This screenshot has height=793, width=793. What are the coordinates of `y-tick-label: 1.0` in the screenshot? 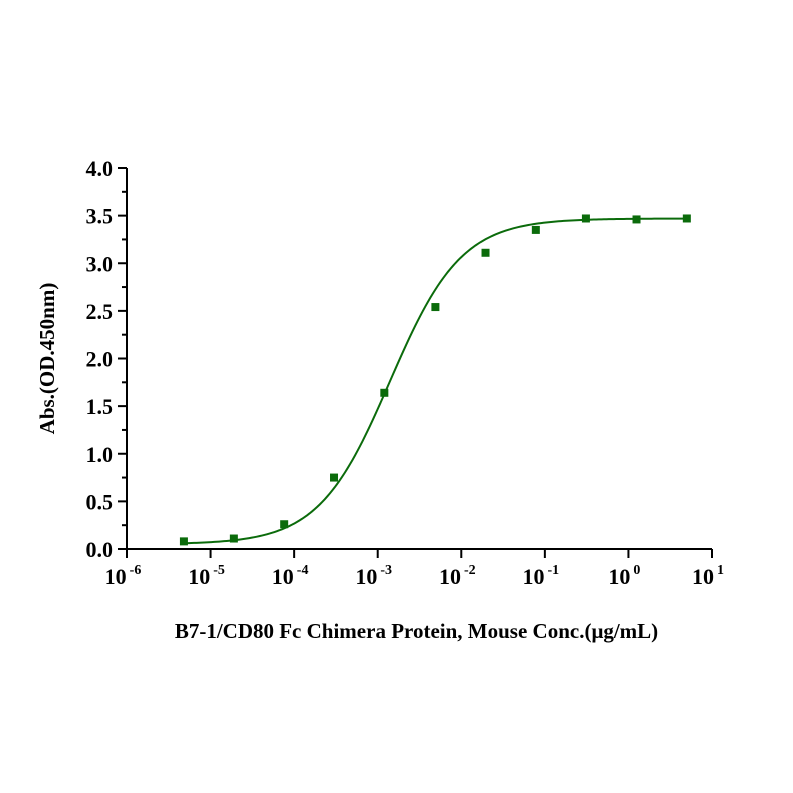 It's located at (100, 454).